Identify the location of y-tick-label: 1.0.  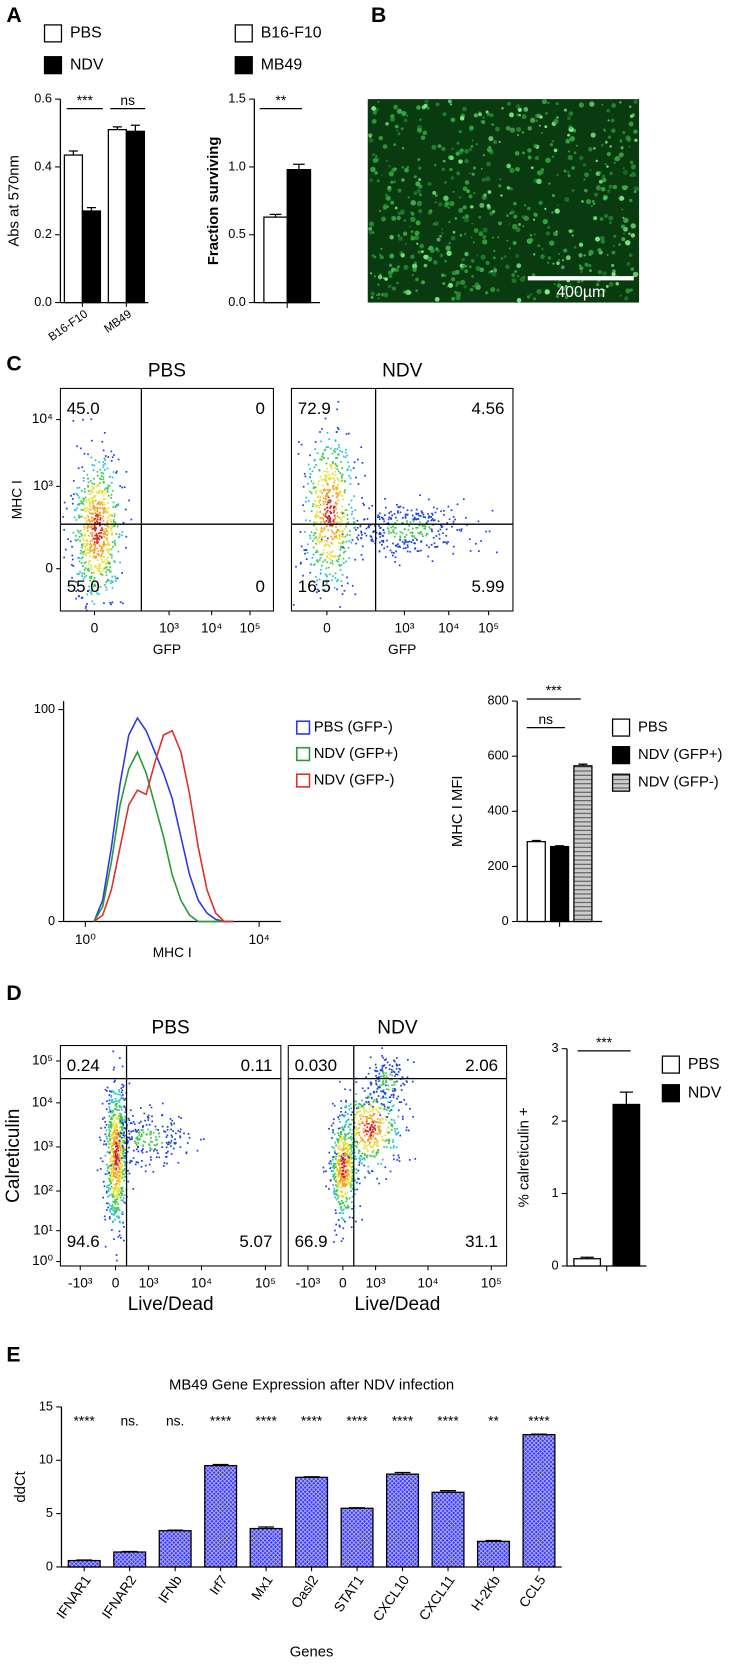
(237, 165).